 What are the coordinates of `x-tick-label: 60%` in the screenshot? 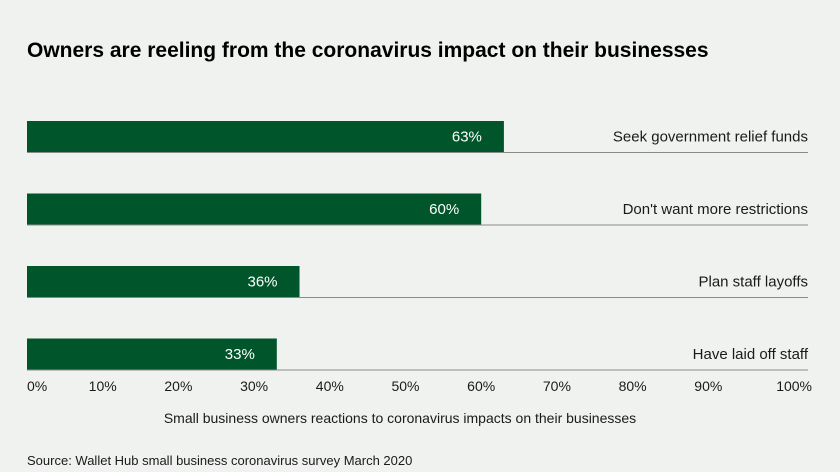 It's located at (481, 386).